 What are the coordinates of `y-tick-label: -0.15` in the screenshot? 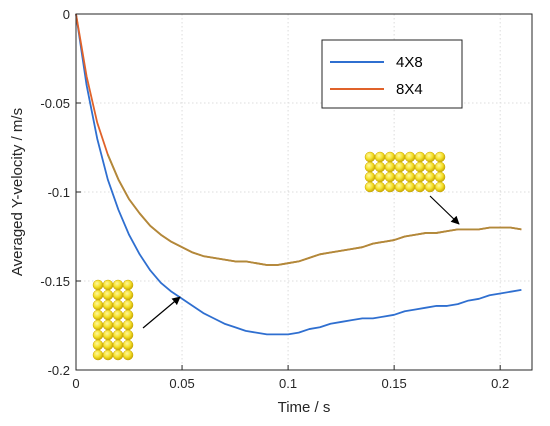 It's located at (55, 281).